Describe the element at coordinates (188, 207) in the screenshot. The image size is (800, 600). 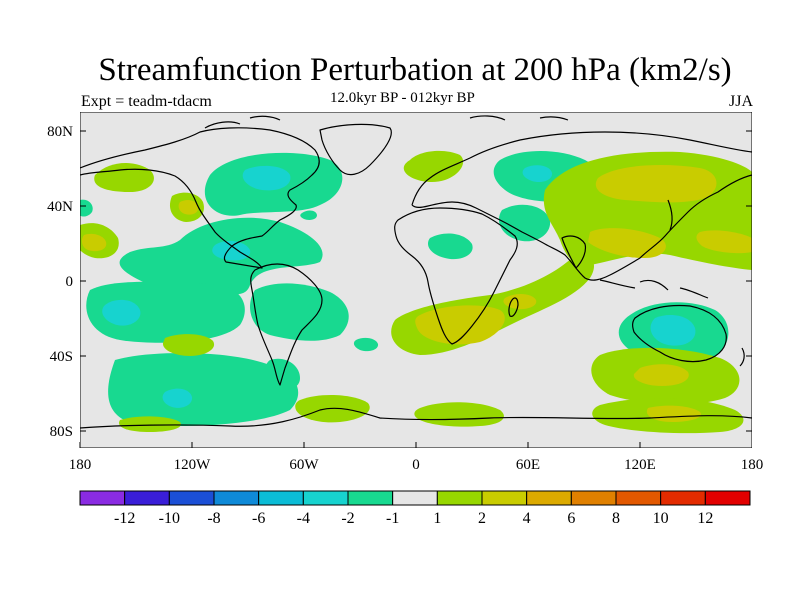
I see `pos-core-northeast-pacific` at that location.